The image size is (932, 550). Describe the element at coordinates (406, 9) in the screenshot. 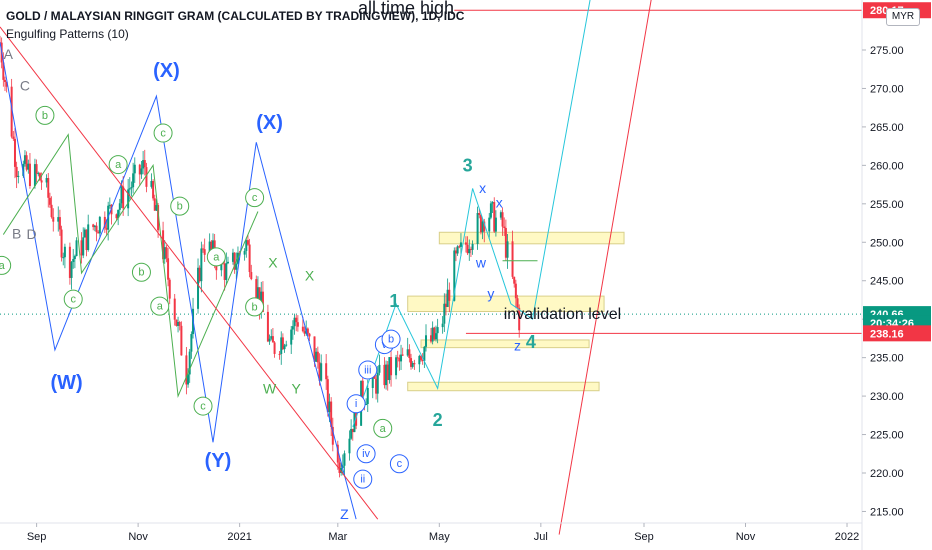

I see `wave-label: all time high` at that location.